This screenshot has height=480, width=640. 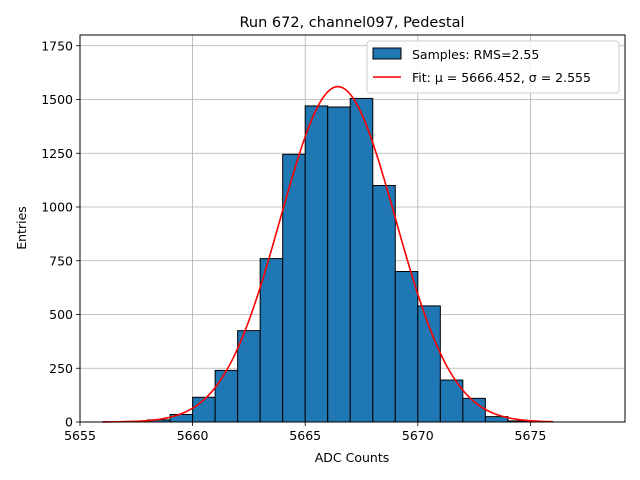 What do you see at coordinates (351, 23) in the screenshot?
I see `chart-title: Run 672, channel097, Pedestal` at bounding box center [351, 23].